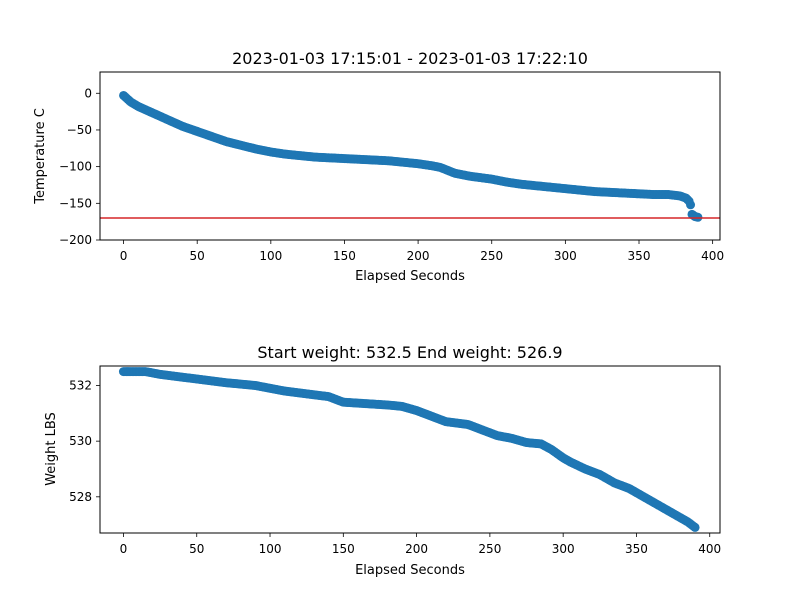  I want to click on temperature-x-tick-label: 200, so click(418, 256).